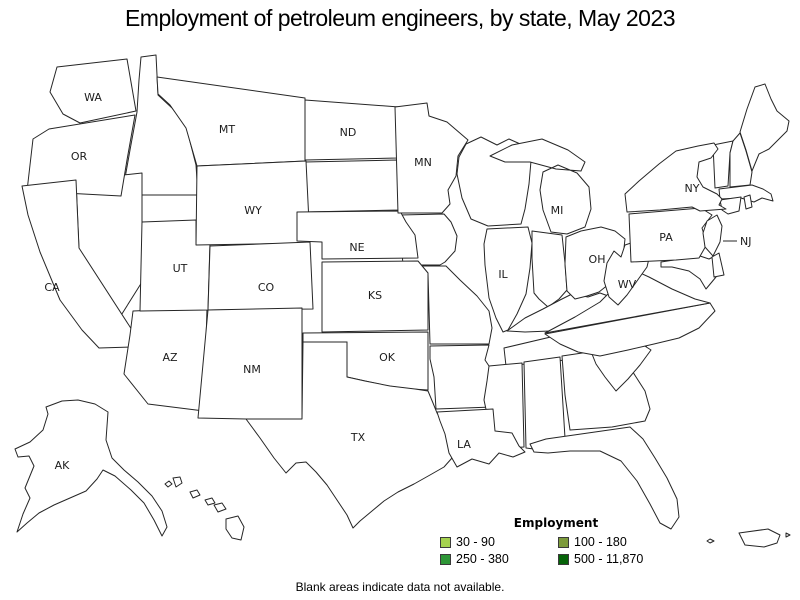 This screenshot has height=600, width=800. I want to click on state-wy, so click(253, 203).